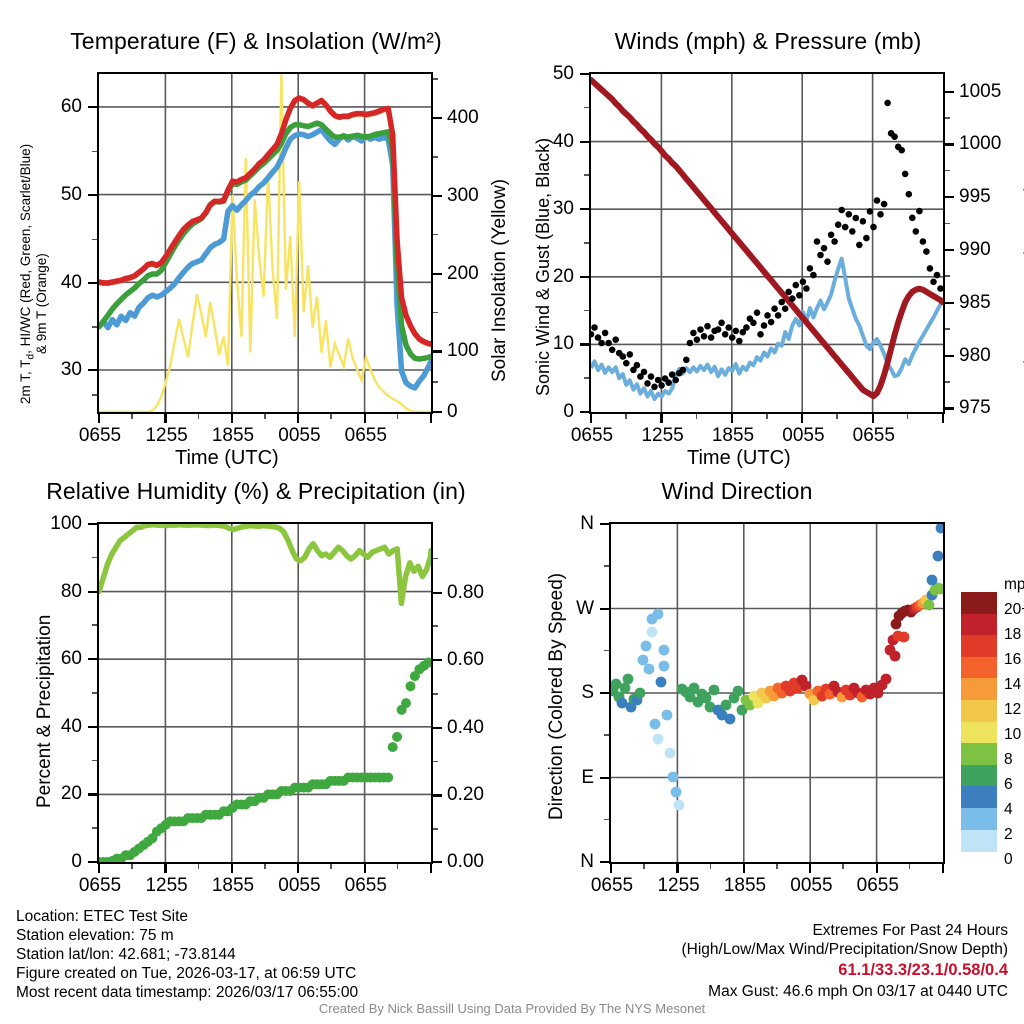  I want to click on y-axis-title: Direction (Colored By Speed), so click(556, 696).